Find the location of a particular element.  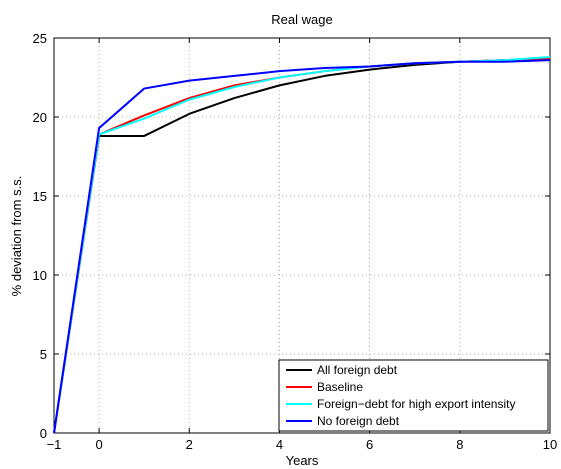

y-tick-label: 20 is located at coordinates (40, 117).